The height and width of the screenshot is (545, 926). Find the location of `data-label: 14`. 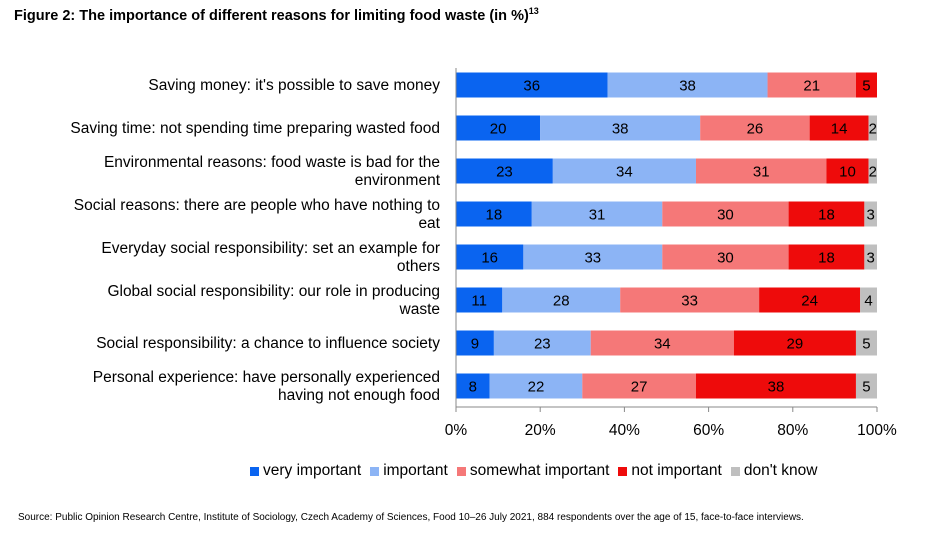

data-label: 14 is located at coordinates (839, 129).